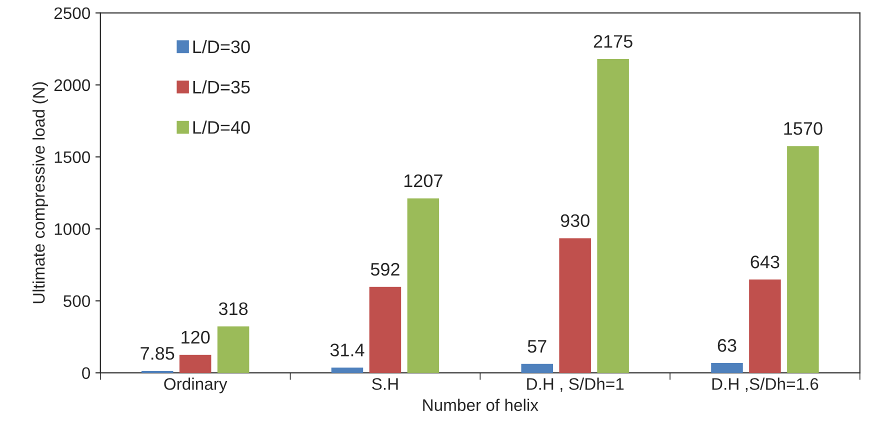 This screenshot has width=873, height=431. I want to click on x-tick-label: Ordinary, so click(196, 386).